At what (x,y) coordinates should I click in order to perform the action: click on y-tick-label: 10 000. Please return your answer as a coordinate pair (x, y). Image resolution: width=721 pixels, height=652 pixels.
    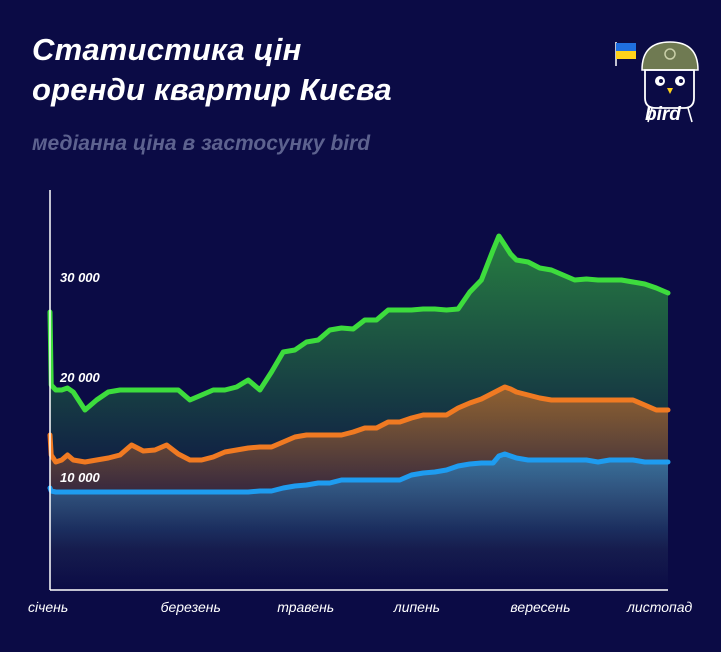
    Looking at the image, I should click on (80, 477).